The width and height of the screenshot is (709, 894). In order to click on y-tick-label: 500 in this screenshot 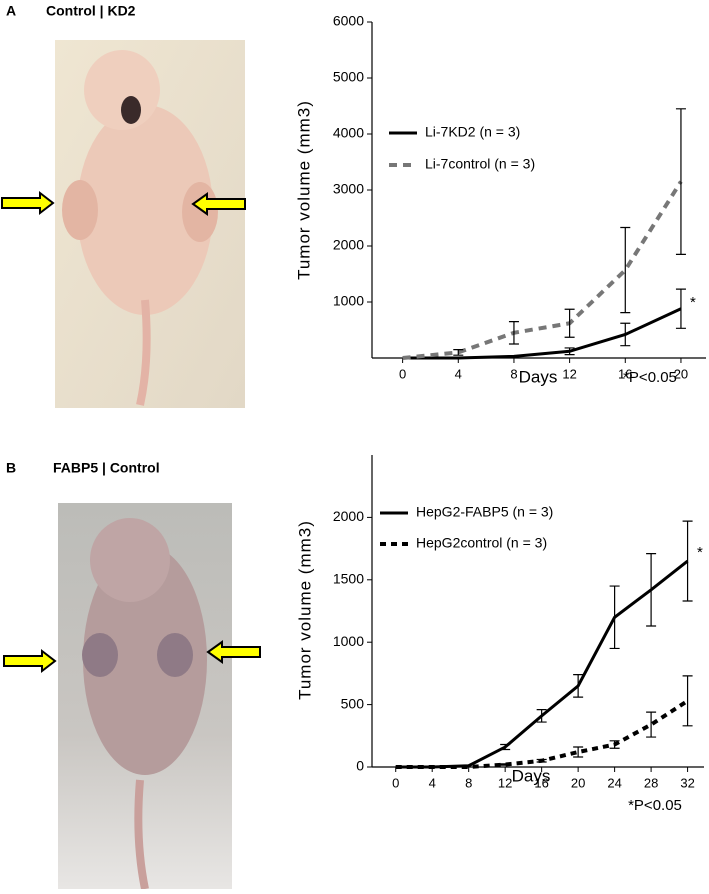, I will do `click(353, 703)`.